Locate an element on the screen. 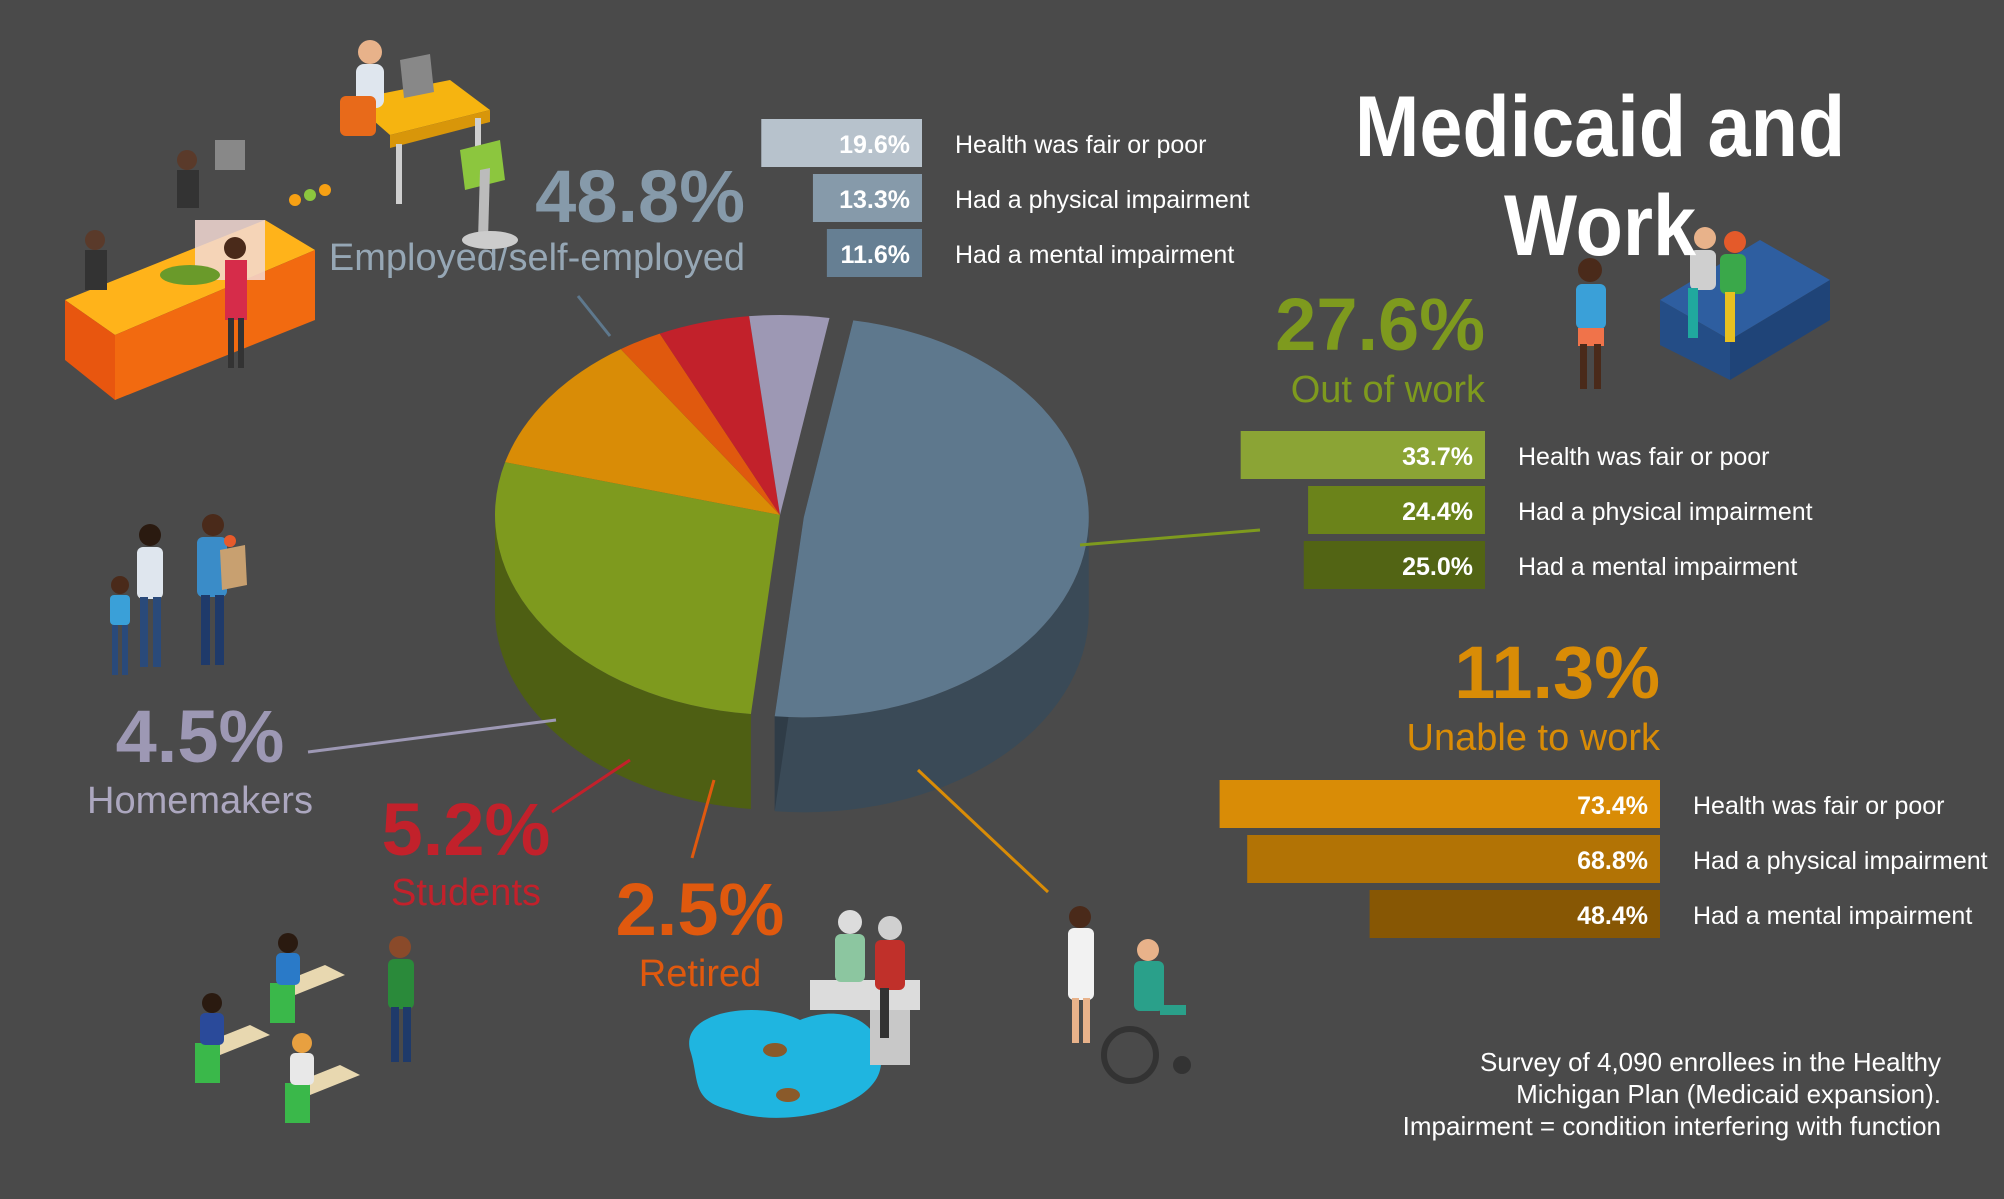 The height and width of the screenshot is (1199, 2004). category-label-students: Students is located at coordinates (466, 893).